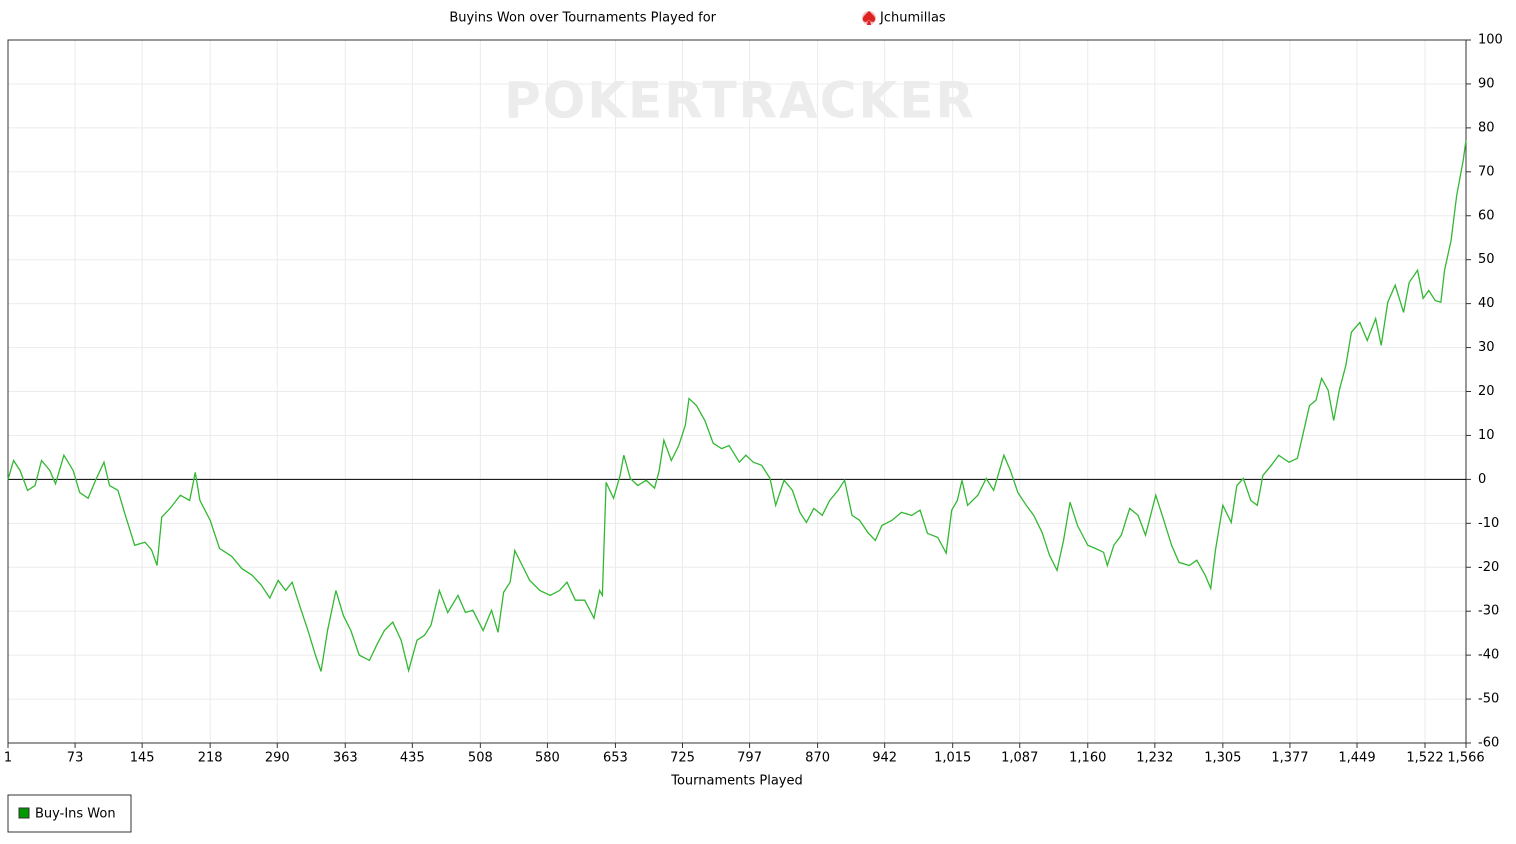 The height and width of the screenshot is (844, 1516). I want to click on player-name: Jchumillas, so click(912, 18).